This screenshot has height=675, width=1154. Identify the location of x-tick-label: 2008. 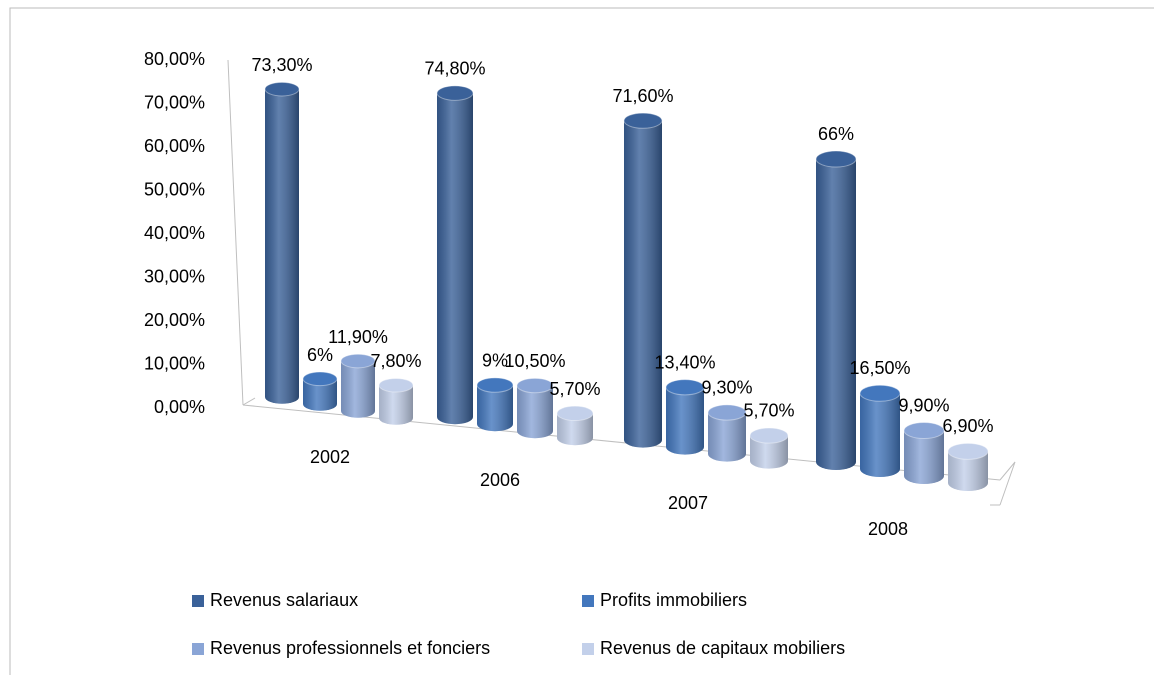
(888, 529).